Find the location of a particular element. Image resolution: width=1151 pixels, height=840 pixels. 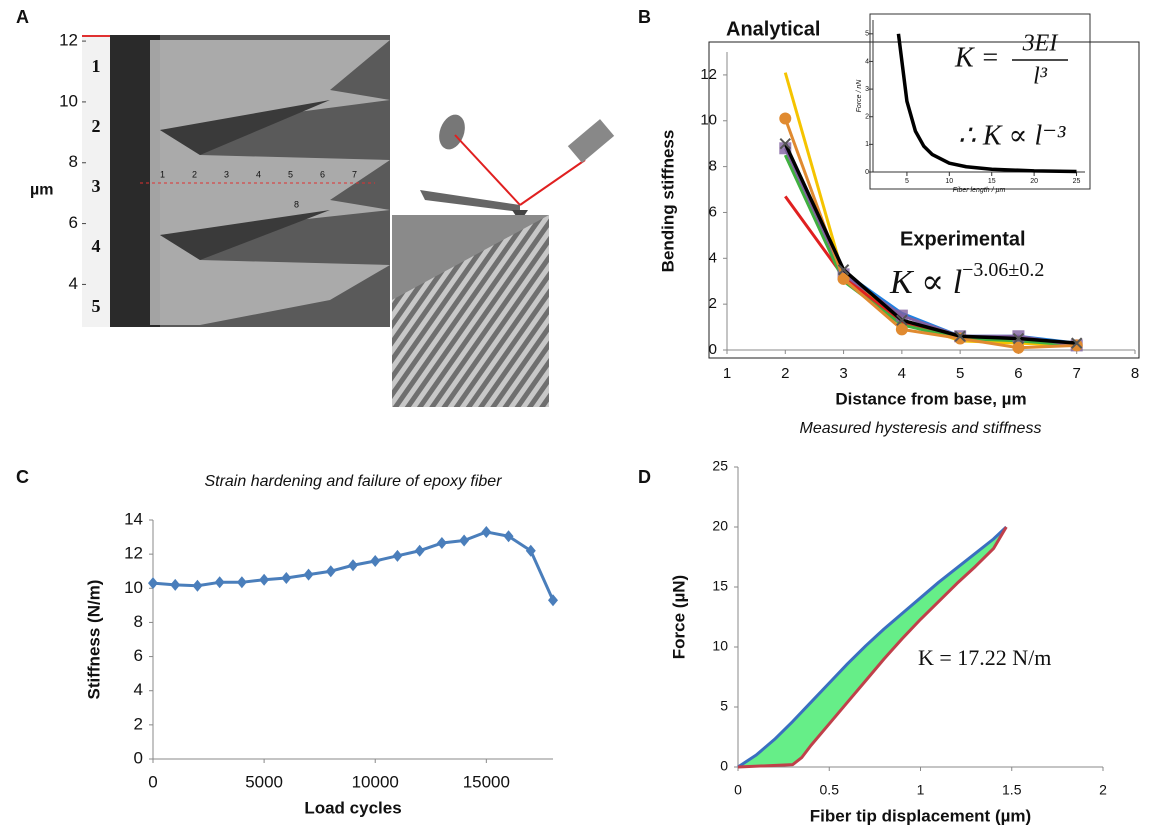

formula-base: K ∝ l is located at coordinates (925, 282).